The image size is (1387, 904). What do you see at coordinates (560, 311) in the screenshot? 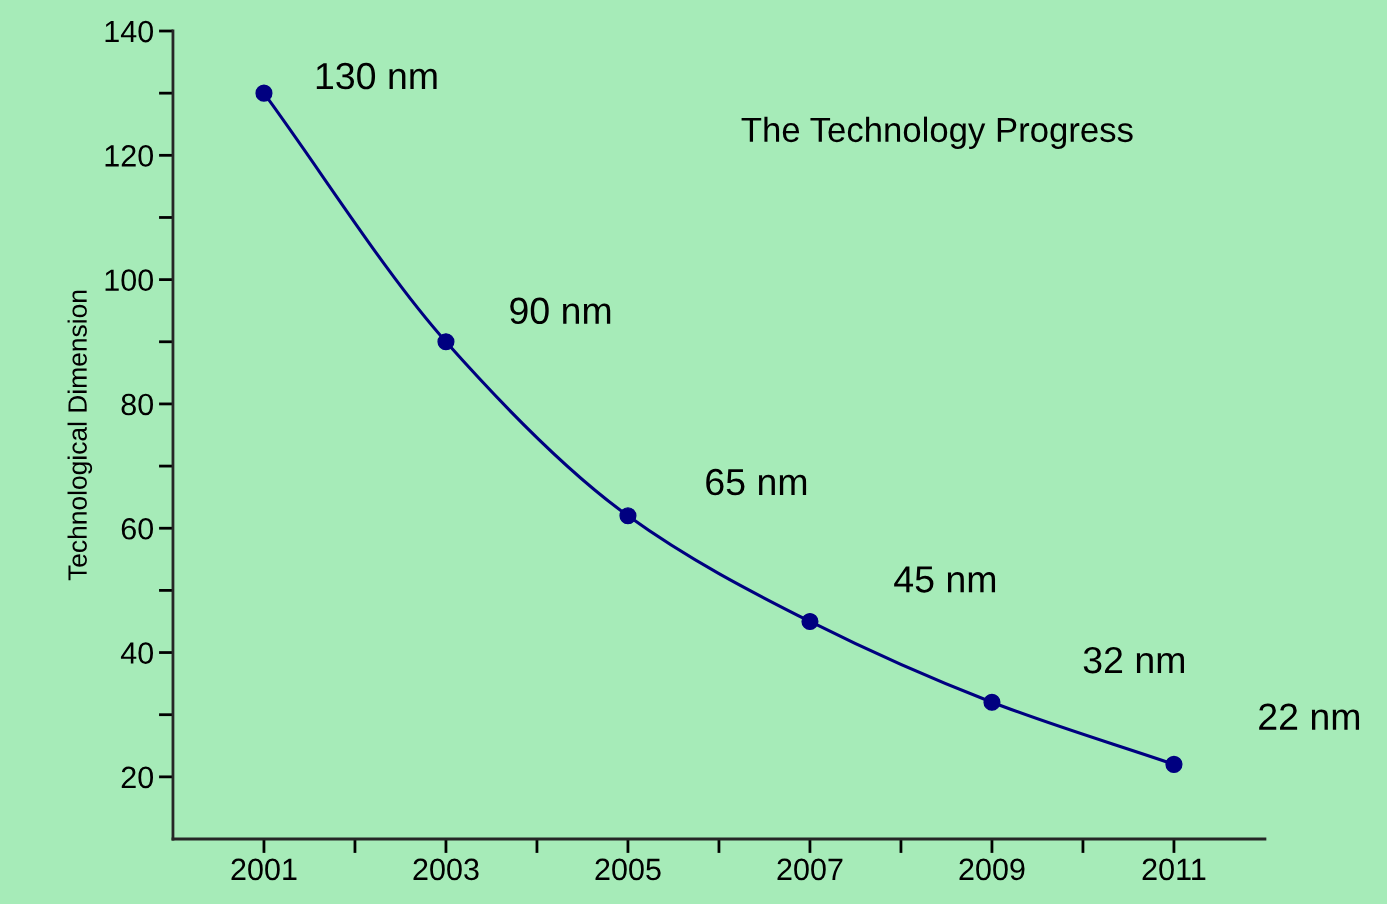
I see `annotation: 90 nm` at bounding box center [560, 311].